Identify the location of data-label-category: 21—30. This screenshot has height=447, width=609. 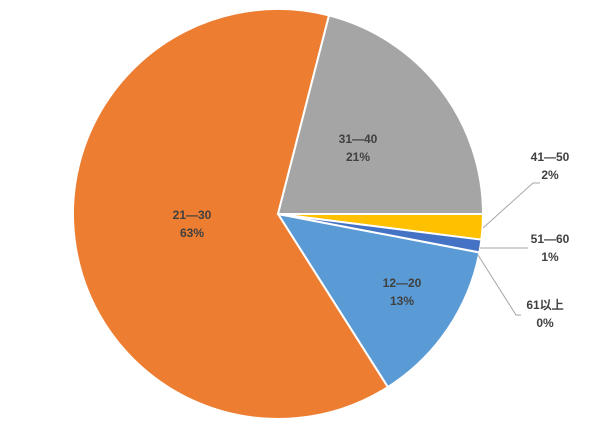
(192, 215).